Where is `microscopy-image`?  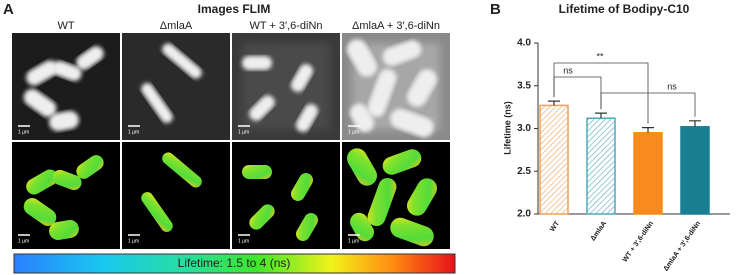
microscopy-image is located at coordinates (286, 195).